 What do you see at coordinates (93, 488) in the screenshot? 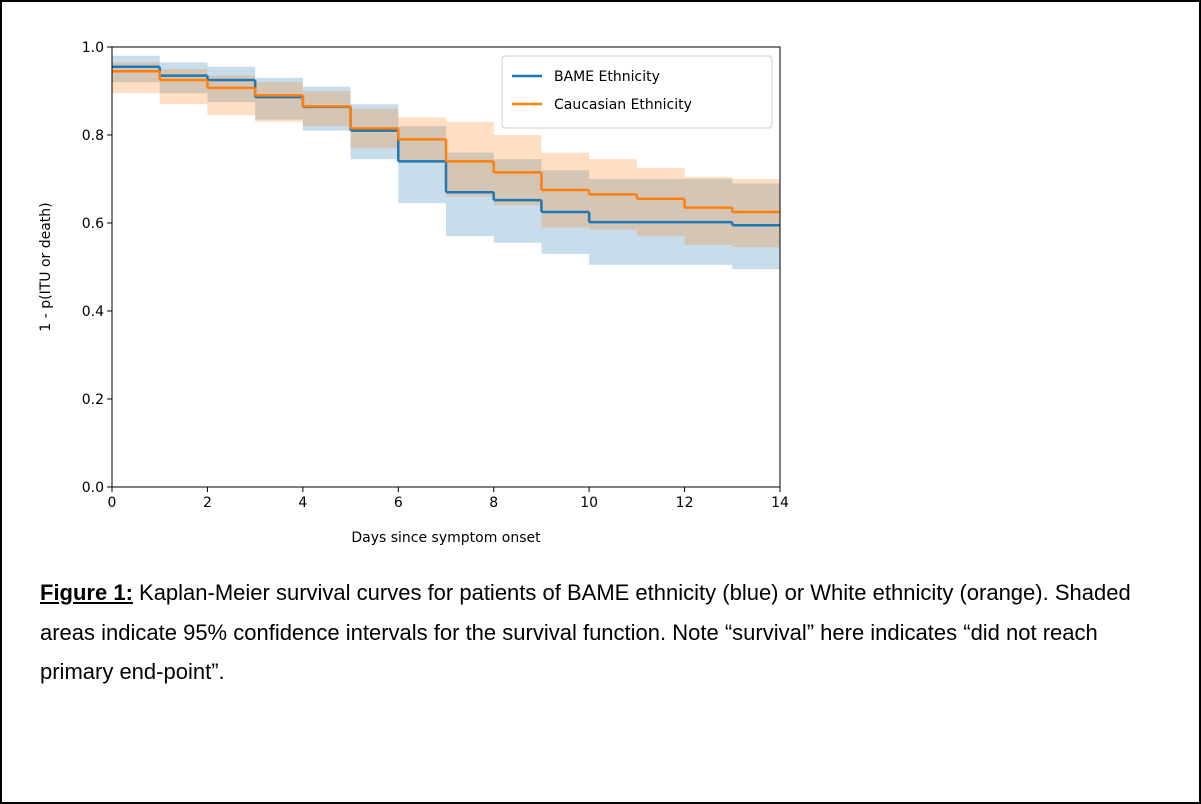
I see `y-tick-label: 0.0` at bounding box center [93, 488].